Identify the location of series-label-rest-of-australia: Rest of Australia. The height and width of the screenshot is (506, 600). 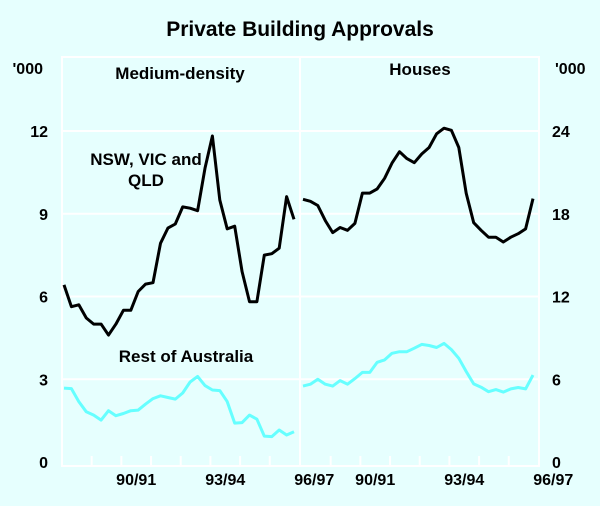
(186, 356).